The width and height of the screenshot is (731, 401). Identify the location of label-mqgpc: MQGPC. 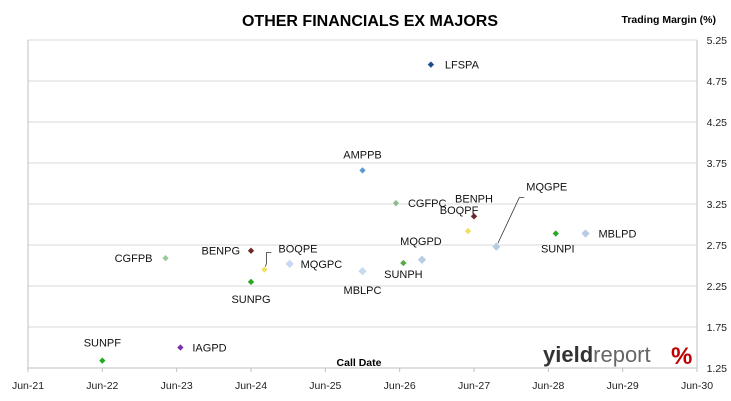
(322, 265).